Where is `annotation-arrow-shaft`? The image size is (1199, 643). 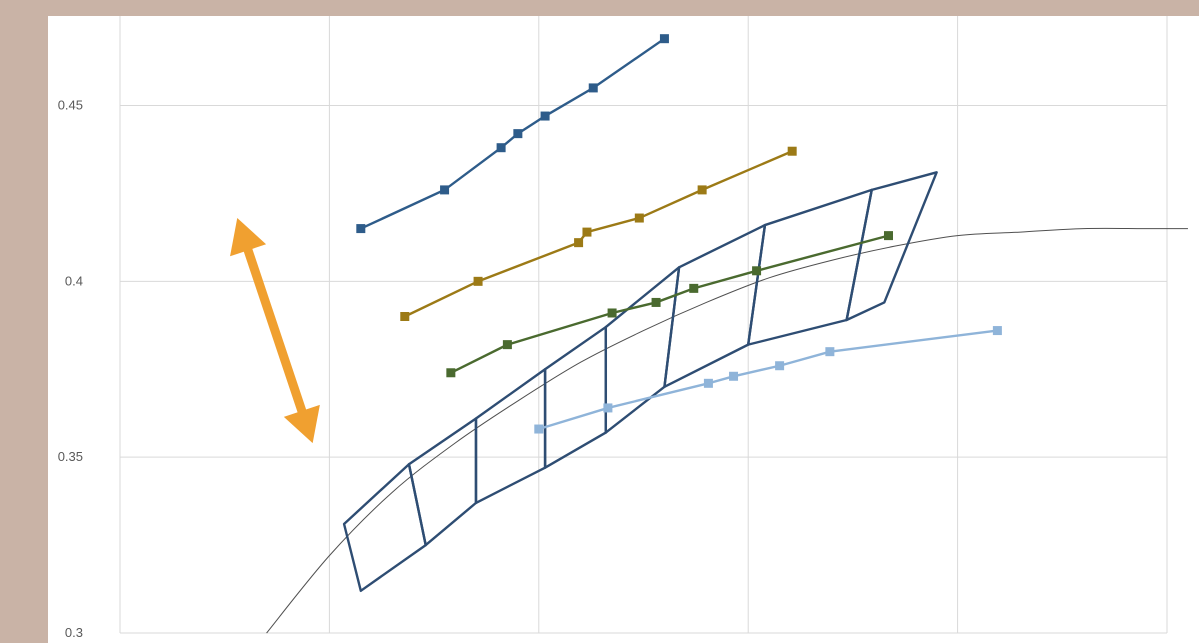
annotation-arrow-shaft is located at coordinates (275, 331).